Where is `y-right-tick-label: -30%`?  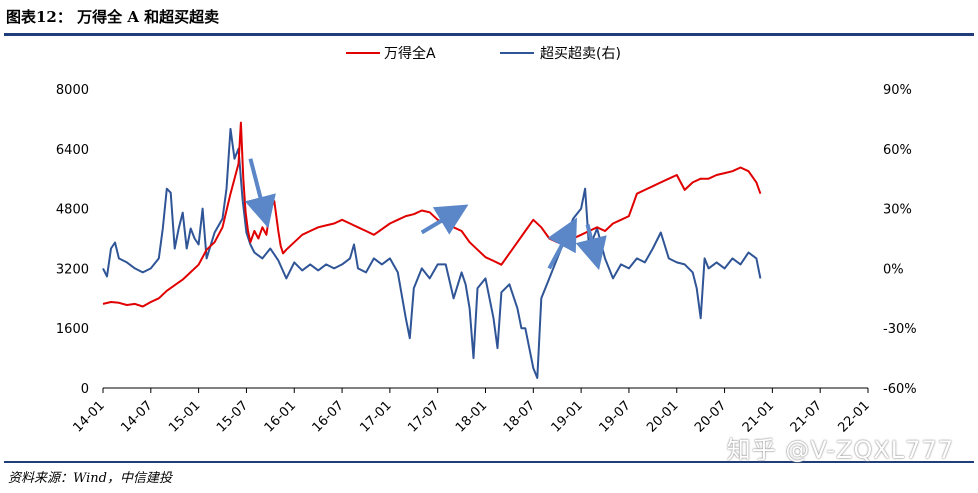 y-right-tick-label: -30% is located at coordinates (900, 329).